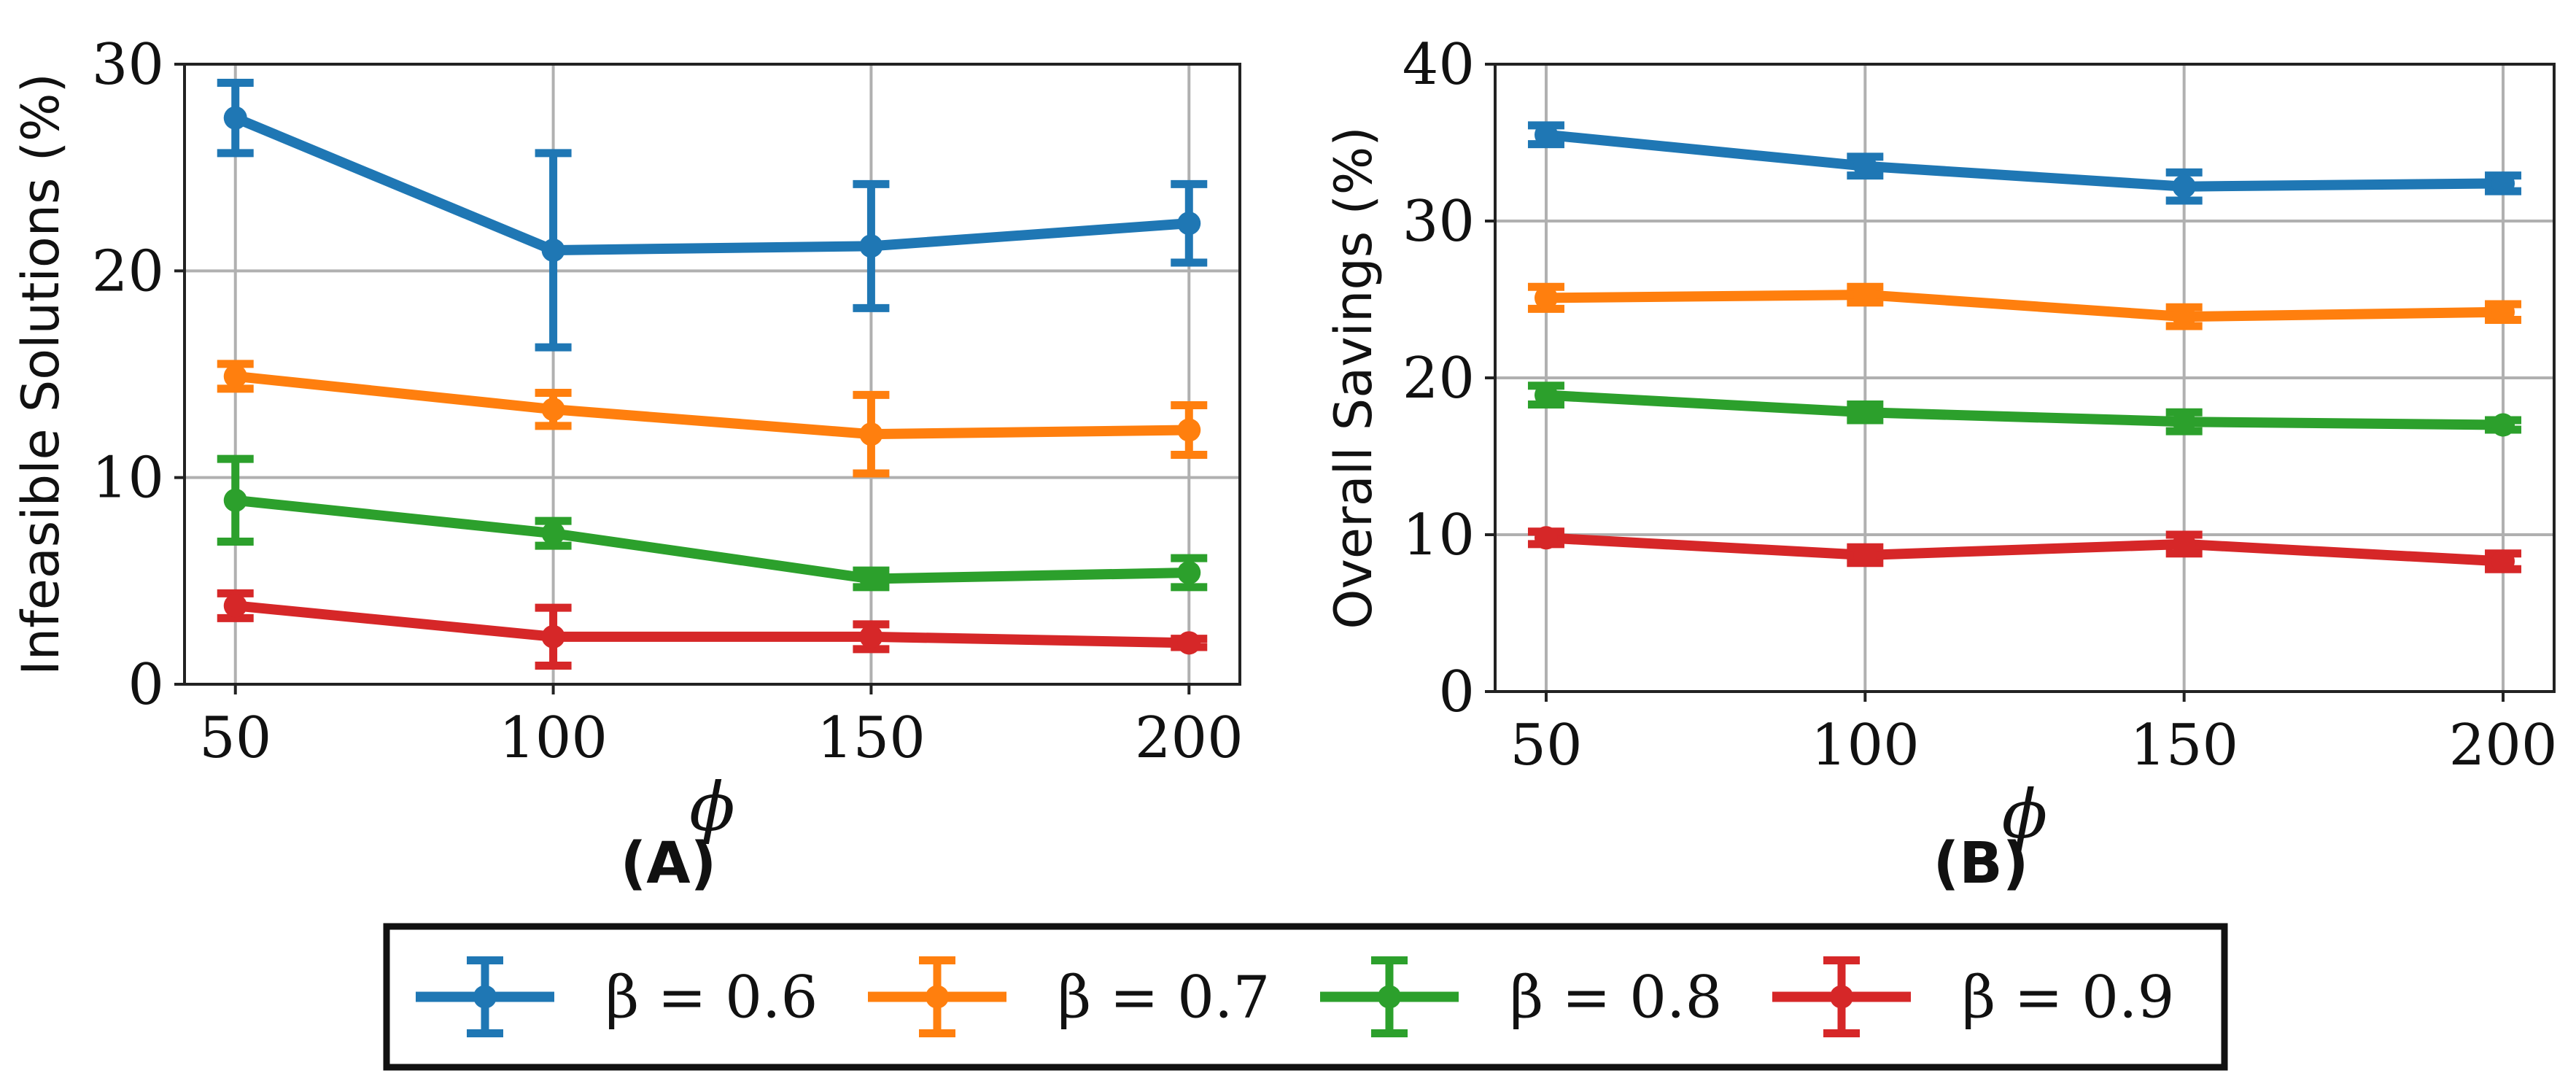 The height and width of the screenshot is (1084, 2576). I want to click on p1-series-0-line, so click(2024, 160).